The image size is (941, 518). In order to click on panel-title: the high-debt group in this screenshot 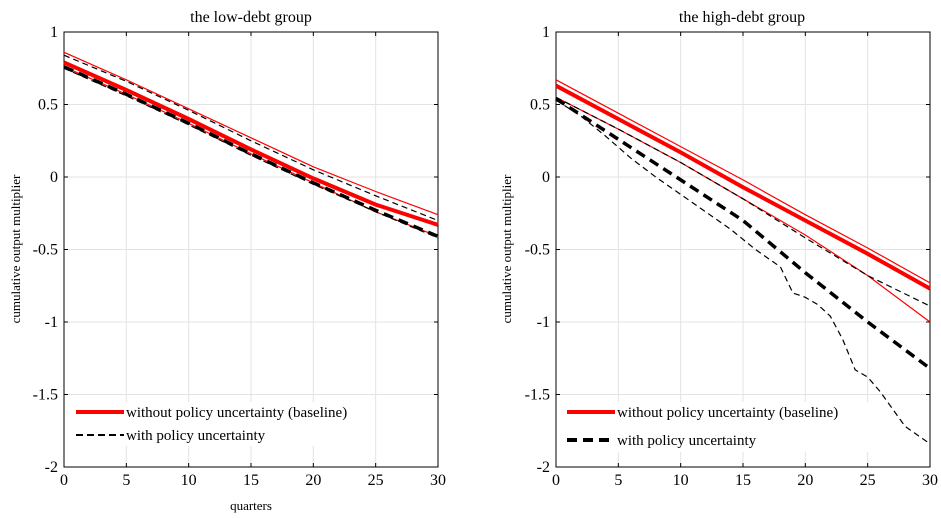, I will do `click(742, 17)`.